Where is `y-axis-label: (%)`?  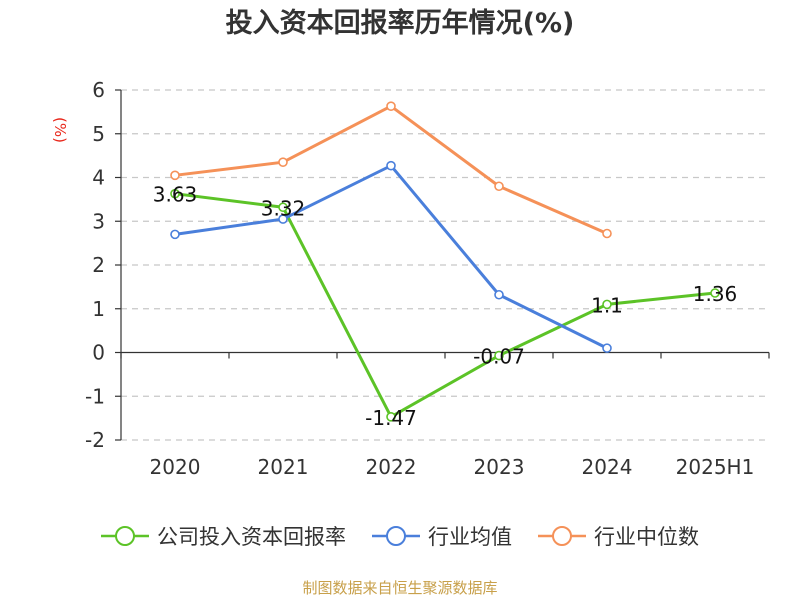 y-axis-label: (%) is located at coordinates (60, 130).